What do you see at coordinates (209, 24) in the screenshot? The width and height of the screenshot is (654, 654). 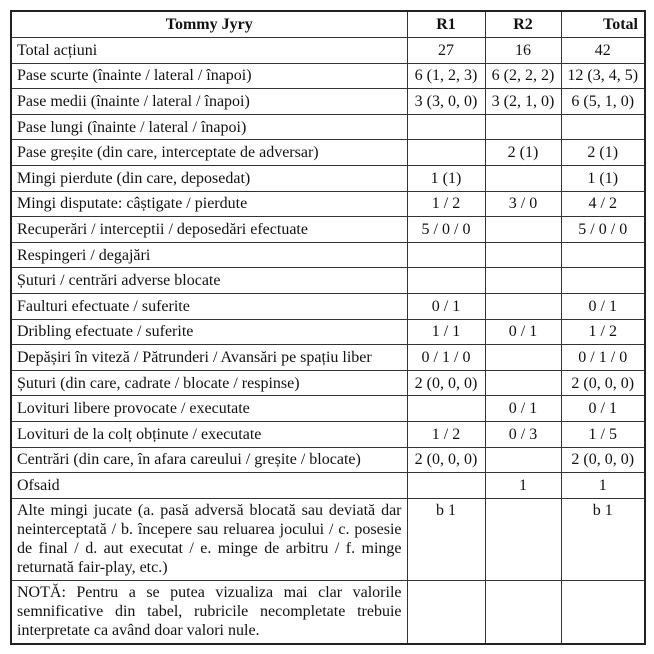 I see `header-player-name: Tommy Jyry` at bounding box center [209, 24].